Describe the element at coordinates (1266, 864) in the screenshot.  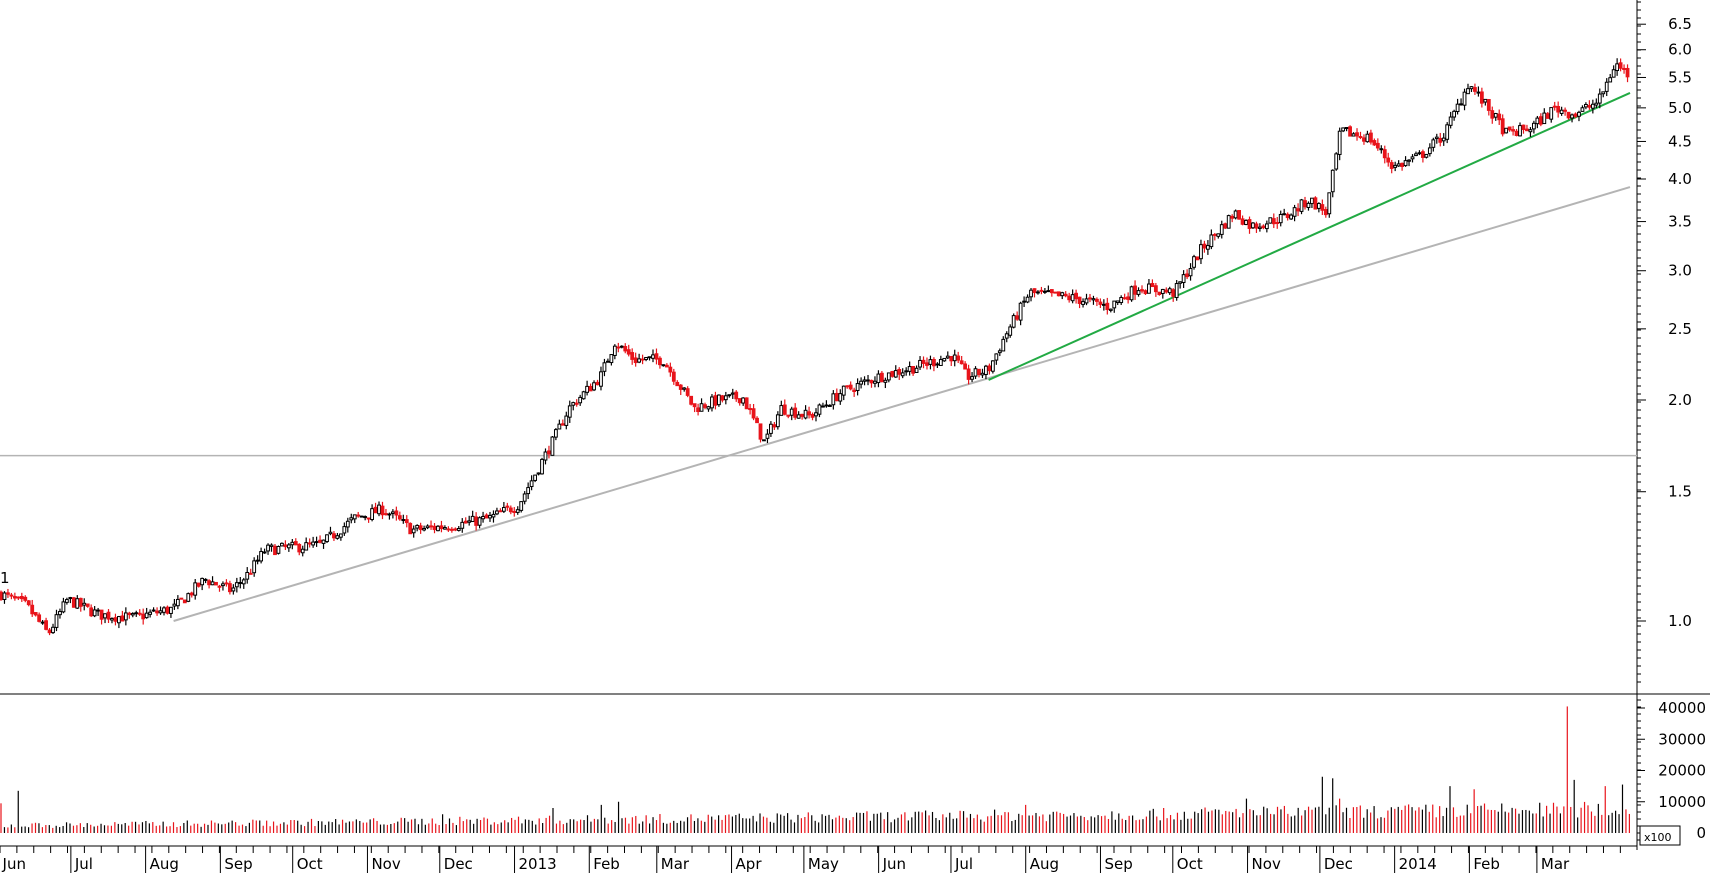
I see `time-tick-label: Nov` at that location.